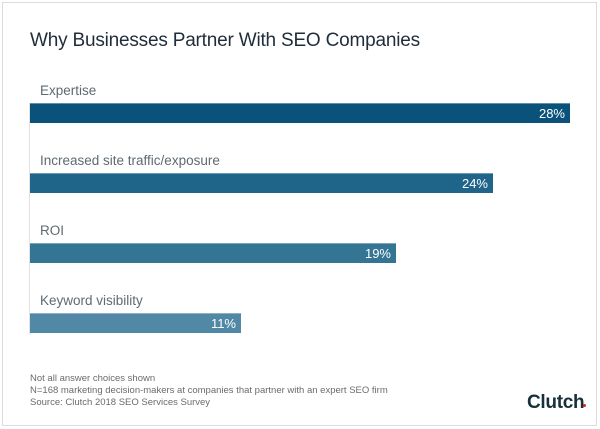 This screenshot has height=429, width=600. Describe the element at coordinates (377, 253) in the screenshot. I see `bar-value: 19%` at that location.